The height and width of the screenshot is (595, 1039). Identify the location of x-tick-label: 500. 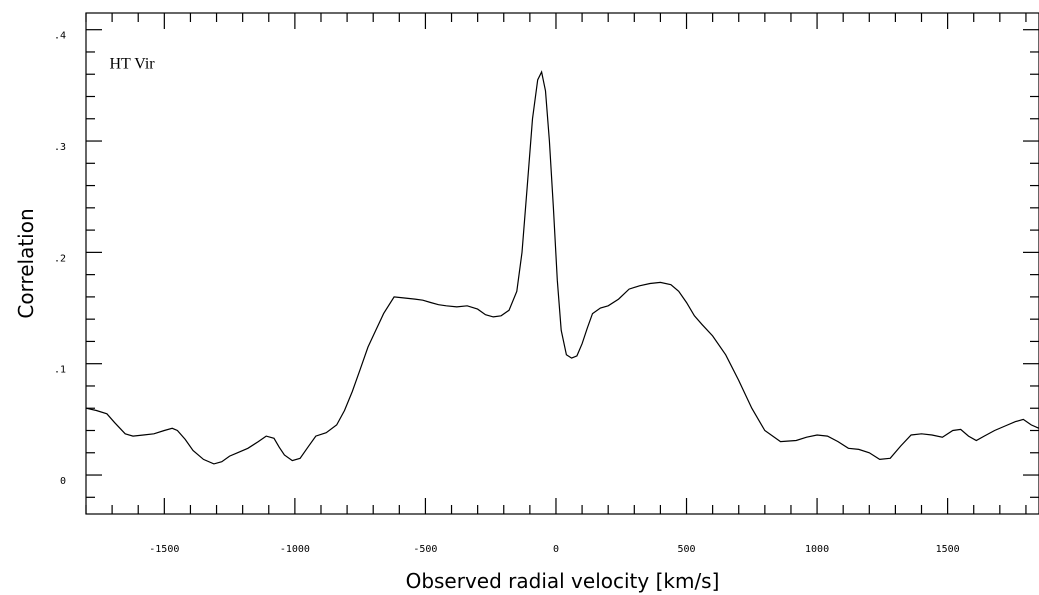
(686, 549).